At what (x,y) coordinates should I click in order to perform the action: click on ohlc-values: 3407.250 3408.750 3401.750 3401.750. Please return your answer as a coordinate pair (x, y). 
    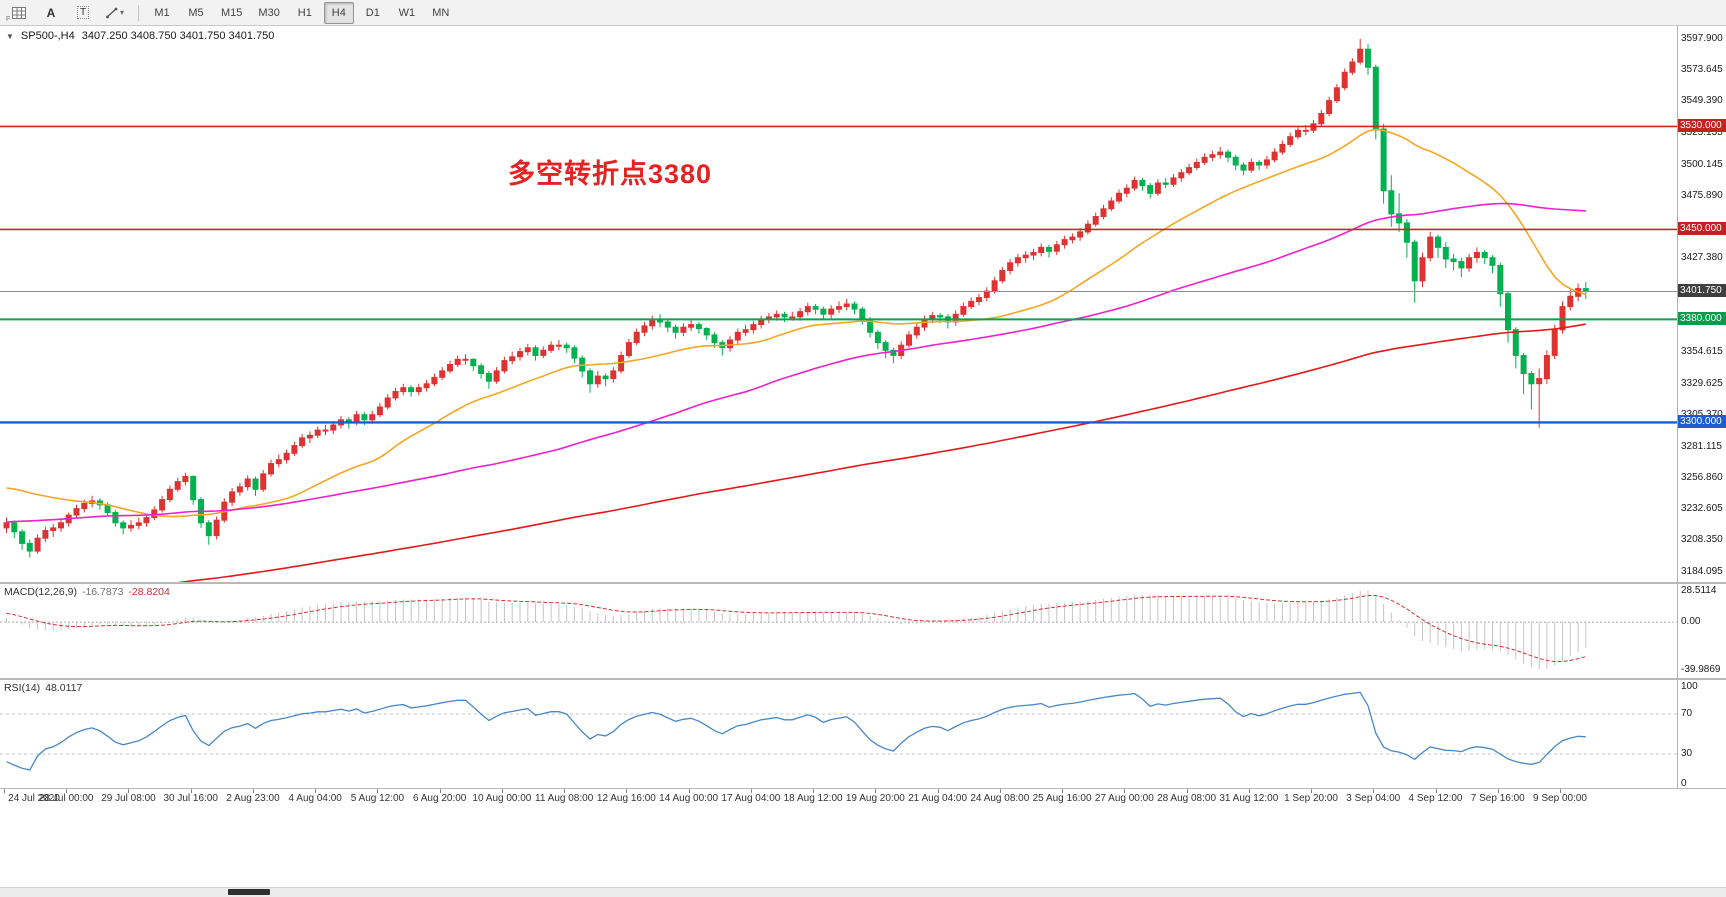
    Looking at the image, I should click on (178, 36).